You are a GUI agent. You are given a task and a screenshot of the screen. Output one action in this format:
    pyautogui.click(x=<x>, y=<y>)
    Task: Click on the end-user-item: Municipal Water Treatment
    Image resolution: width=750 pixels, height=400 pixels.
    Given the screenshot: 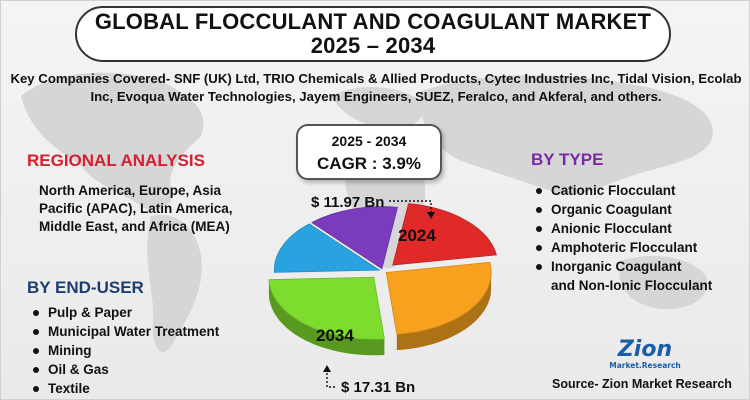 What is the action you would take?
    pyautogui.click(x=125, y=331)
    